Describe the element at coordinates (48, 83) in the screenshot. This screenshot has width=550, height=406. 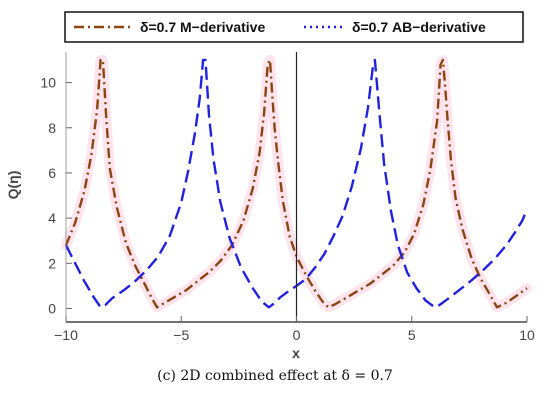
I see `y-tick-label: 10` at that location.